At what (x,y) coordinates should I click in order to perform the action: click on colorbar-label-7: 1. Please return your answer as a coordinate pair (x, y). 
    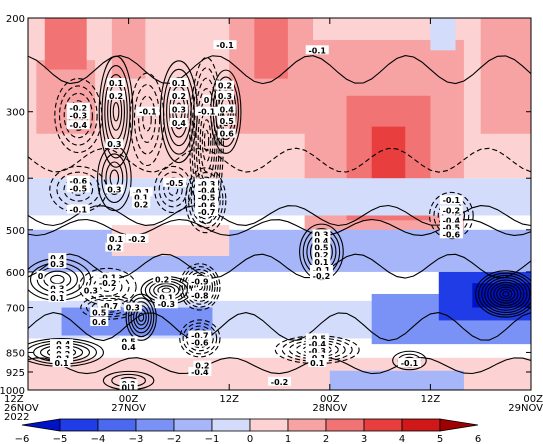
    Looking at the image, I should click on (288, 439).